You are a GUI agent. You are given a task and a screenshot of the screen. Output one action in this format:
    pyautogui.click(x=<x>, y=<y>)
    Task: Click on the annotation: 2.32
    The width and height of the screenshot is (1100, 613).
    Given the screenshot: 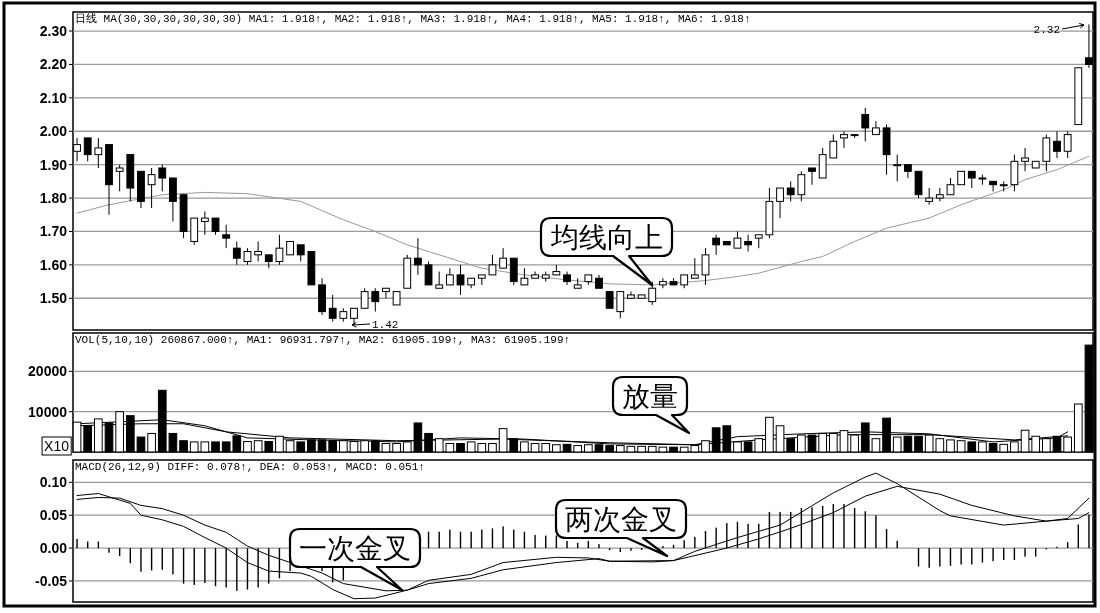 What is the action you would take?
    pyautogui.click(x=1046, y=30)
    